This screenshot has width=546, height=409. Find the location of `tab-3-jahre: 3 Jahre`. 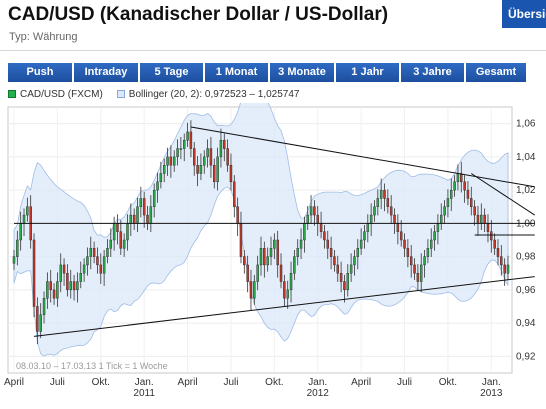

tab-3-jahre: 3 Jahre is located at coordinates (432, 72).